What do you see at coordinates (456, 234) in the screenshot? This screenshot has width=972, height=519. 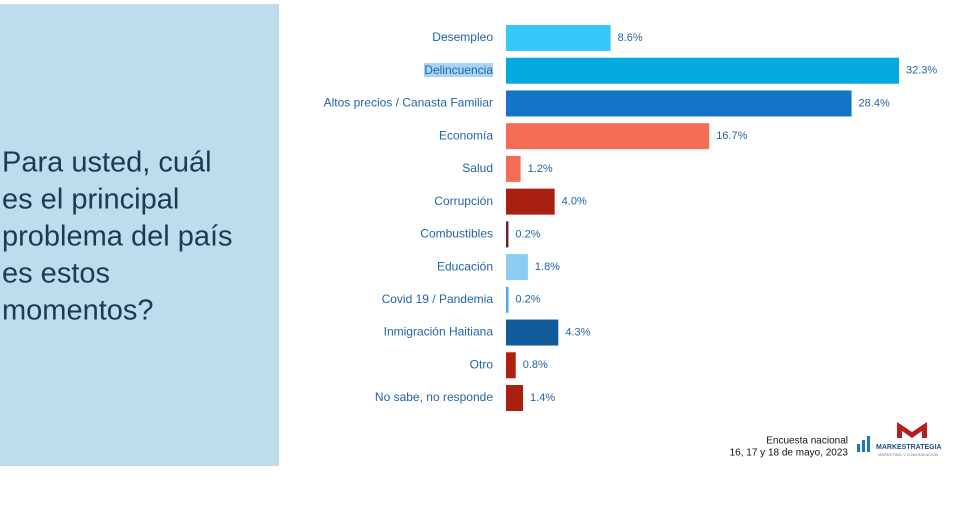 I see `category-label: Combustibles` at bounding box center [456, 234].